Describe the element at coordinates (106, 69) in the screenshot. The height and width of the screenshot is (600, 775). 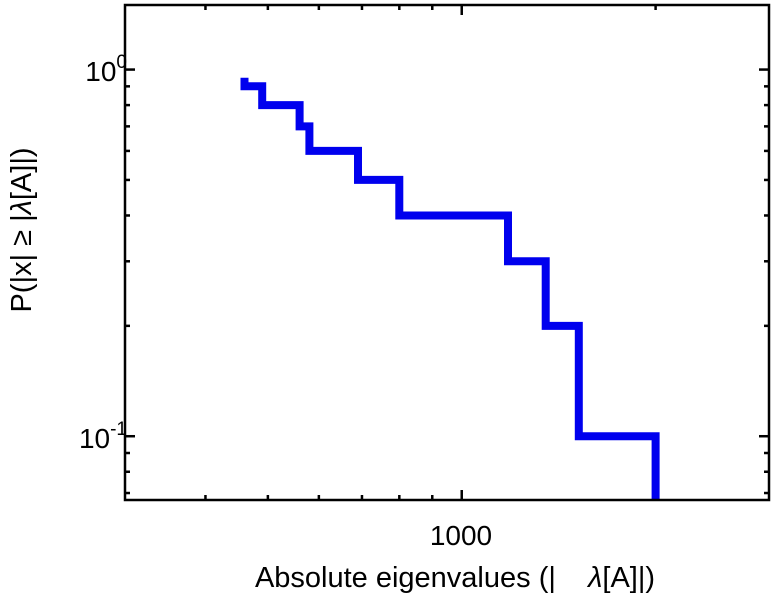
I see `y-tick-label-1e0: 10⁰` at that location.